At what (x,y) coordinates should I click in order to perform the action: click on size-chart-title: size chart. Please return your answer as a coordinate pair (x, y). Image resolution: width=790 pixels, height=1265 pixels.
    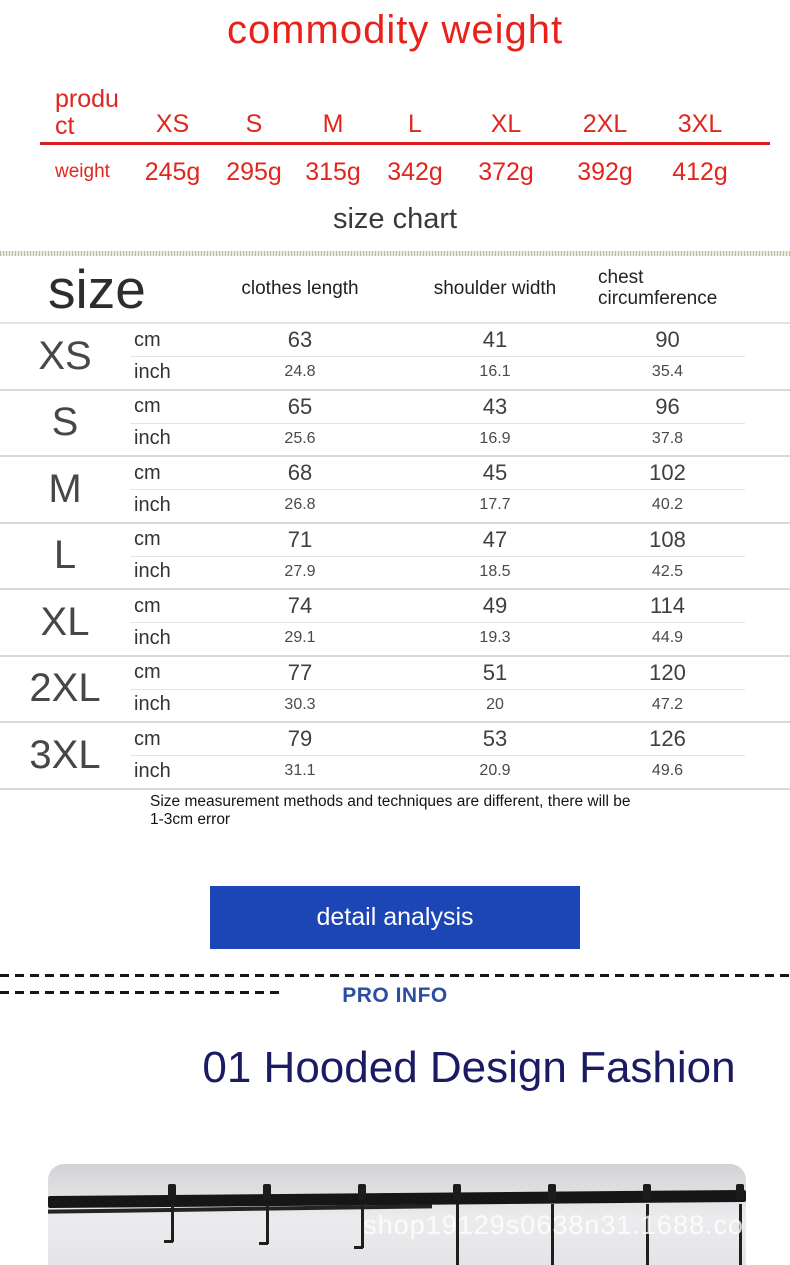
    Looking at the image, I should click on (395, 219).